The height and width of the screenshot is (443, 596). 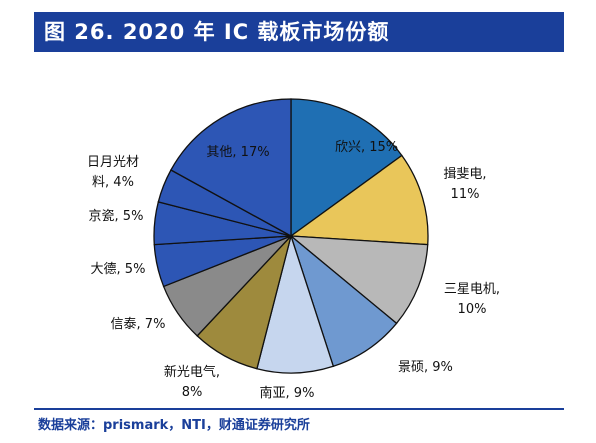 I want to click on slice-label-8: 大德, 5%, so click(x=118, y=269).